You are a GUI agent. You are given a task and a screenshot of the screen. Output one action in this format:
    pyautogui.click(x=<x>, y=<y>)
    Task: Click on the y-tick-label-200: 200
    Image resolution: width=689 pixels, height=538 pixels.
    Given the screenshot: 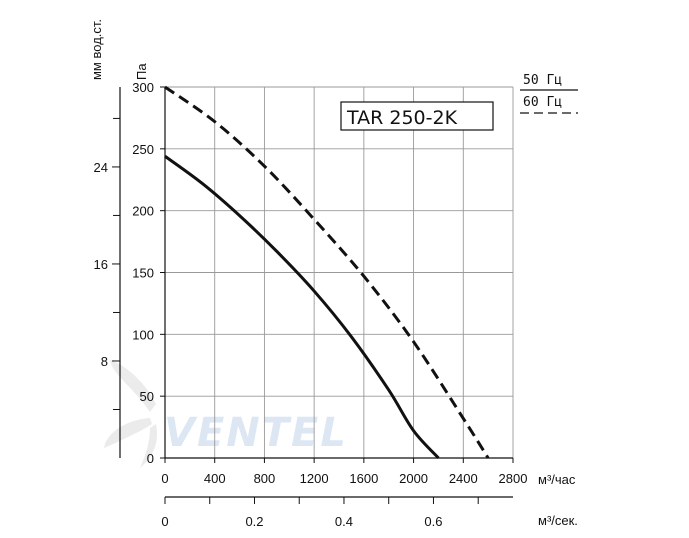 What is the action you would take?
    pyautogui.click(x=143, y=211)
    